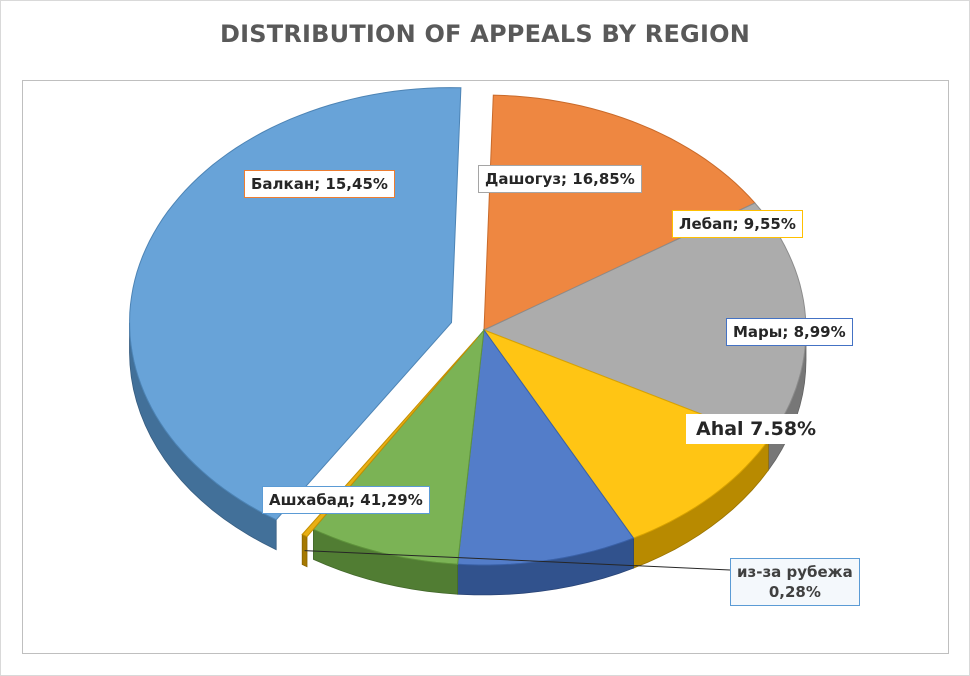 The image size is (970, 676). I want to click on data-label: Лебап; 9,55%, so click(737, 224).